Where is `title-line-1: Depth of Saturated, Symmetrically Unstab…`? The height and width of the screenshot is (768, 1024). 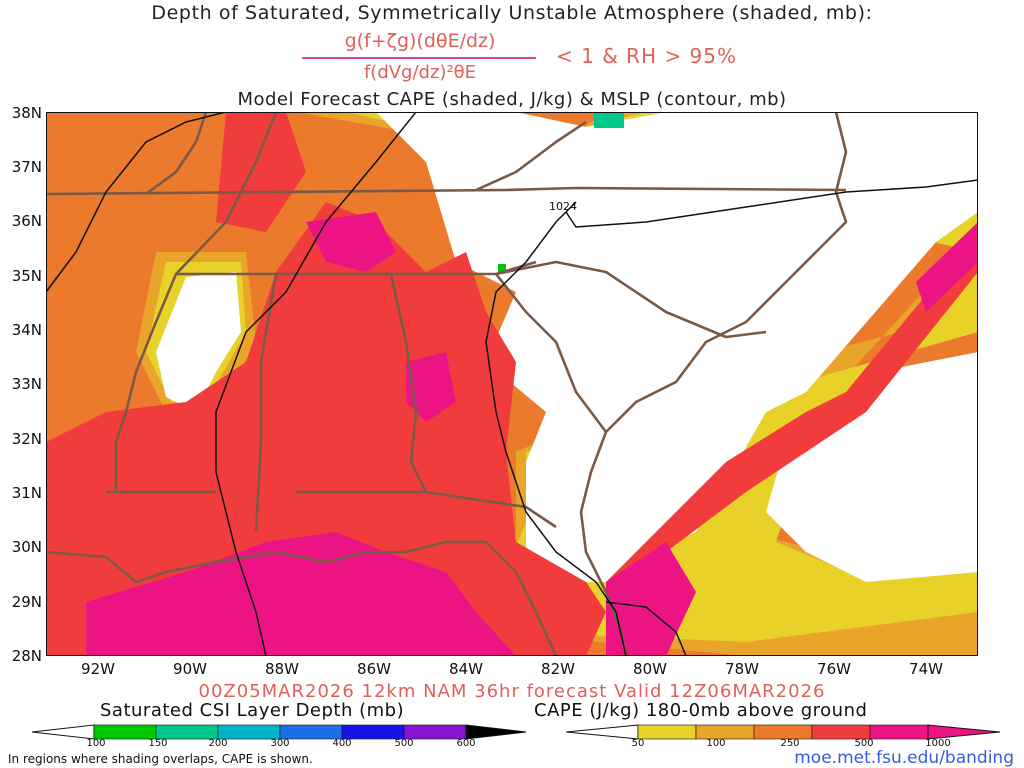 title-line-1: Depth of Saturated, Symmetrically Unstab… is located at coordinates (512, 13).